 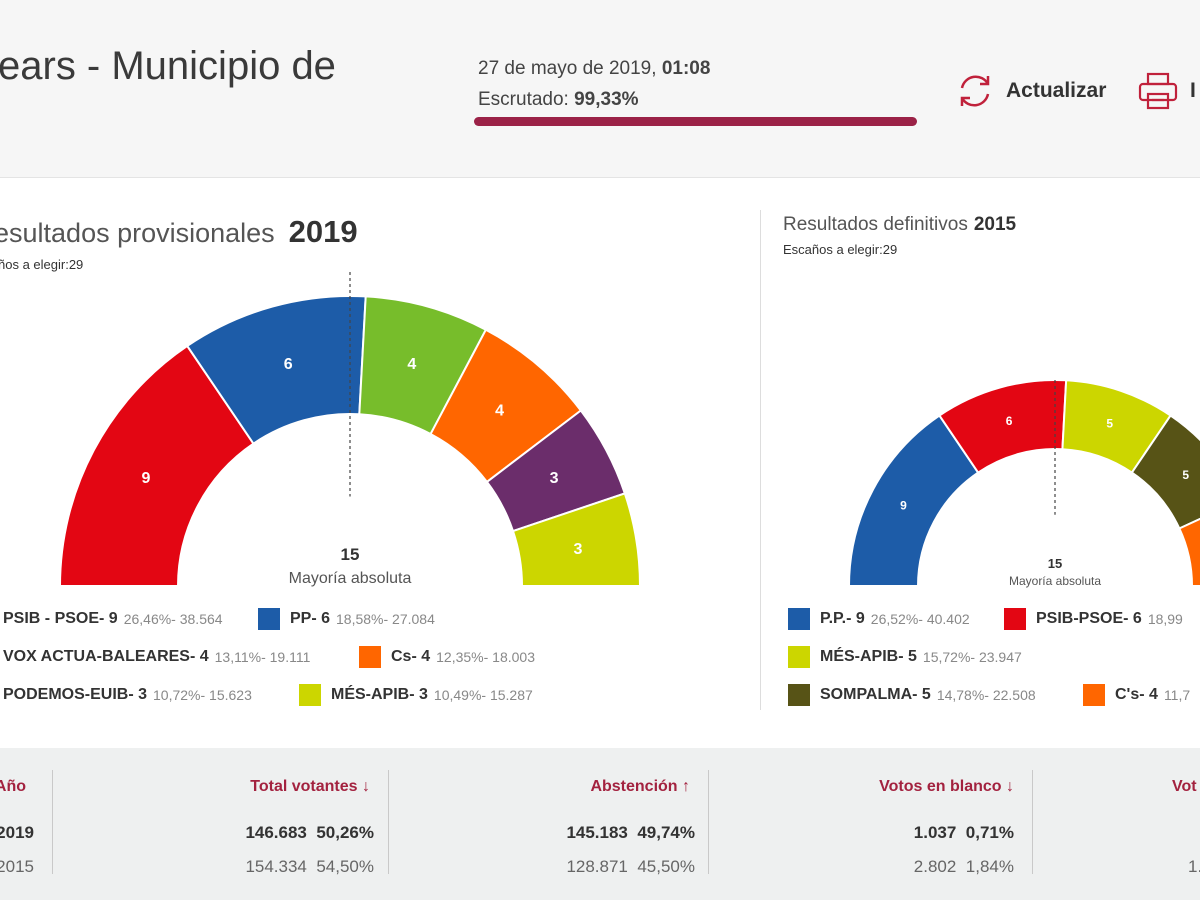 What do you see at coordinates (17, 832) in the screenshot?
I see `cell-year-2019: 2019` at bounding box center [17, 832].